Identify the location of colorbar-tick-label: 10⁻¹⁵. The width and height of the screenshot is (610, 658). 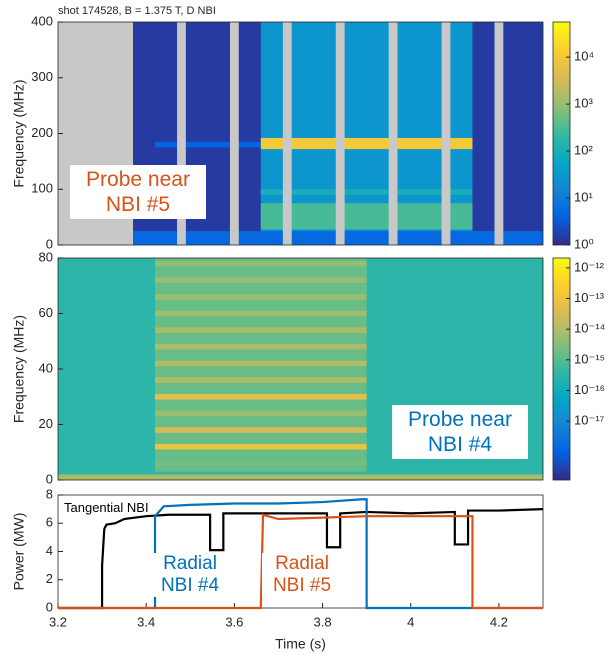
(589, 358).